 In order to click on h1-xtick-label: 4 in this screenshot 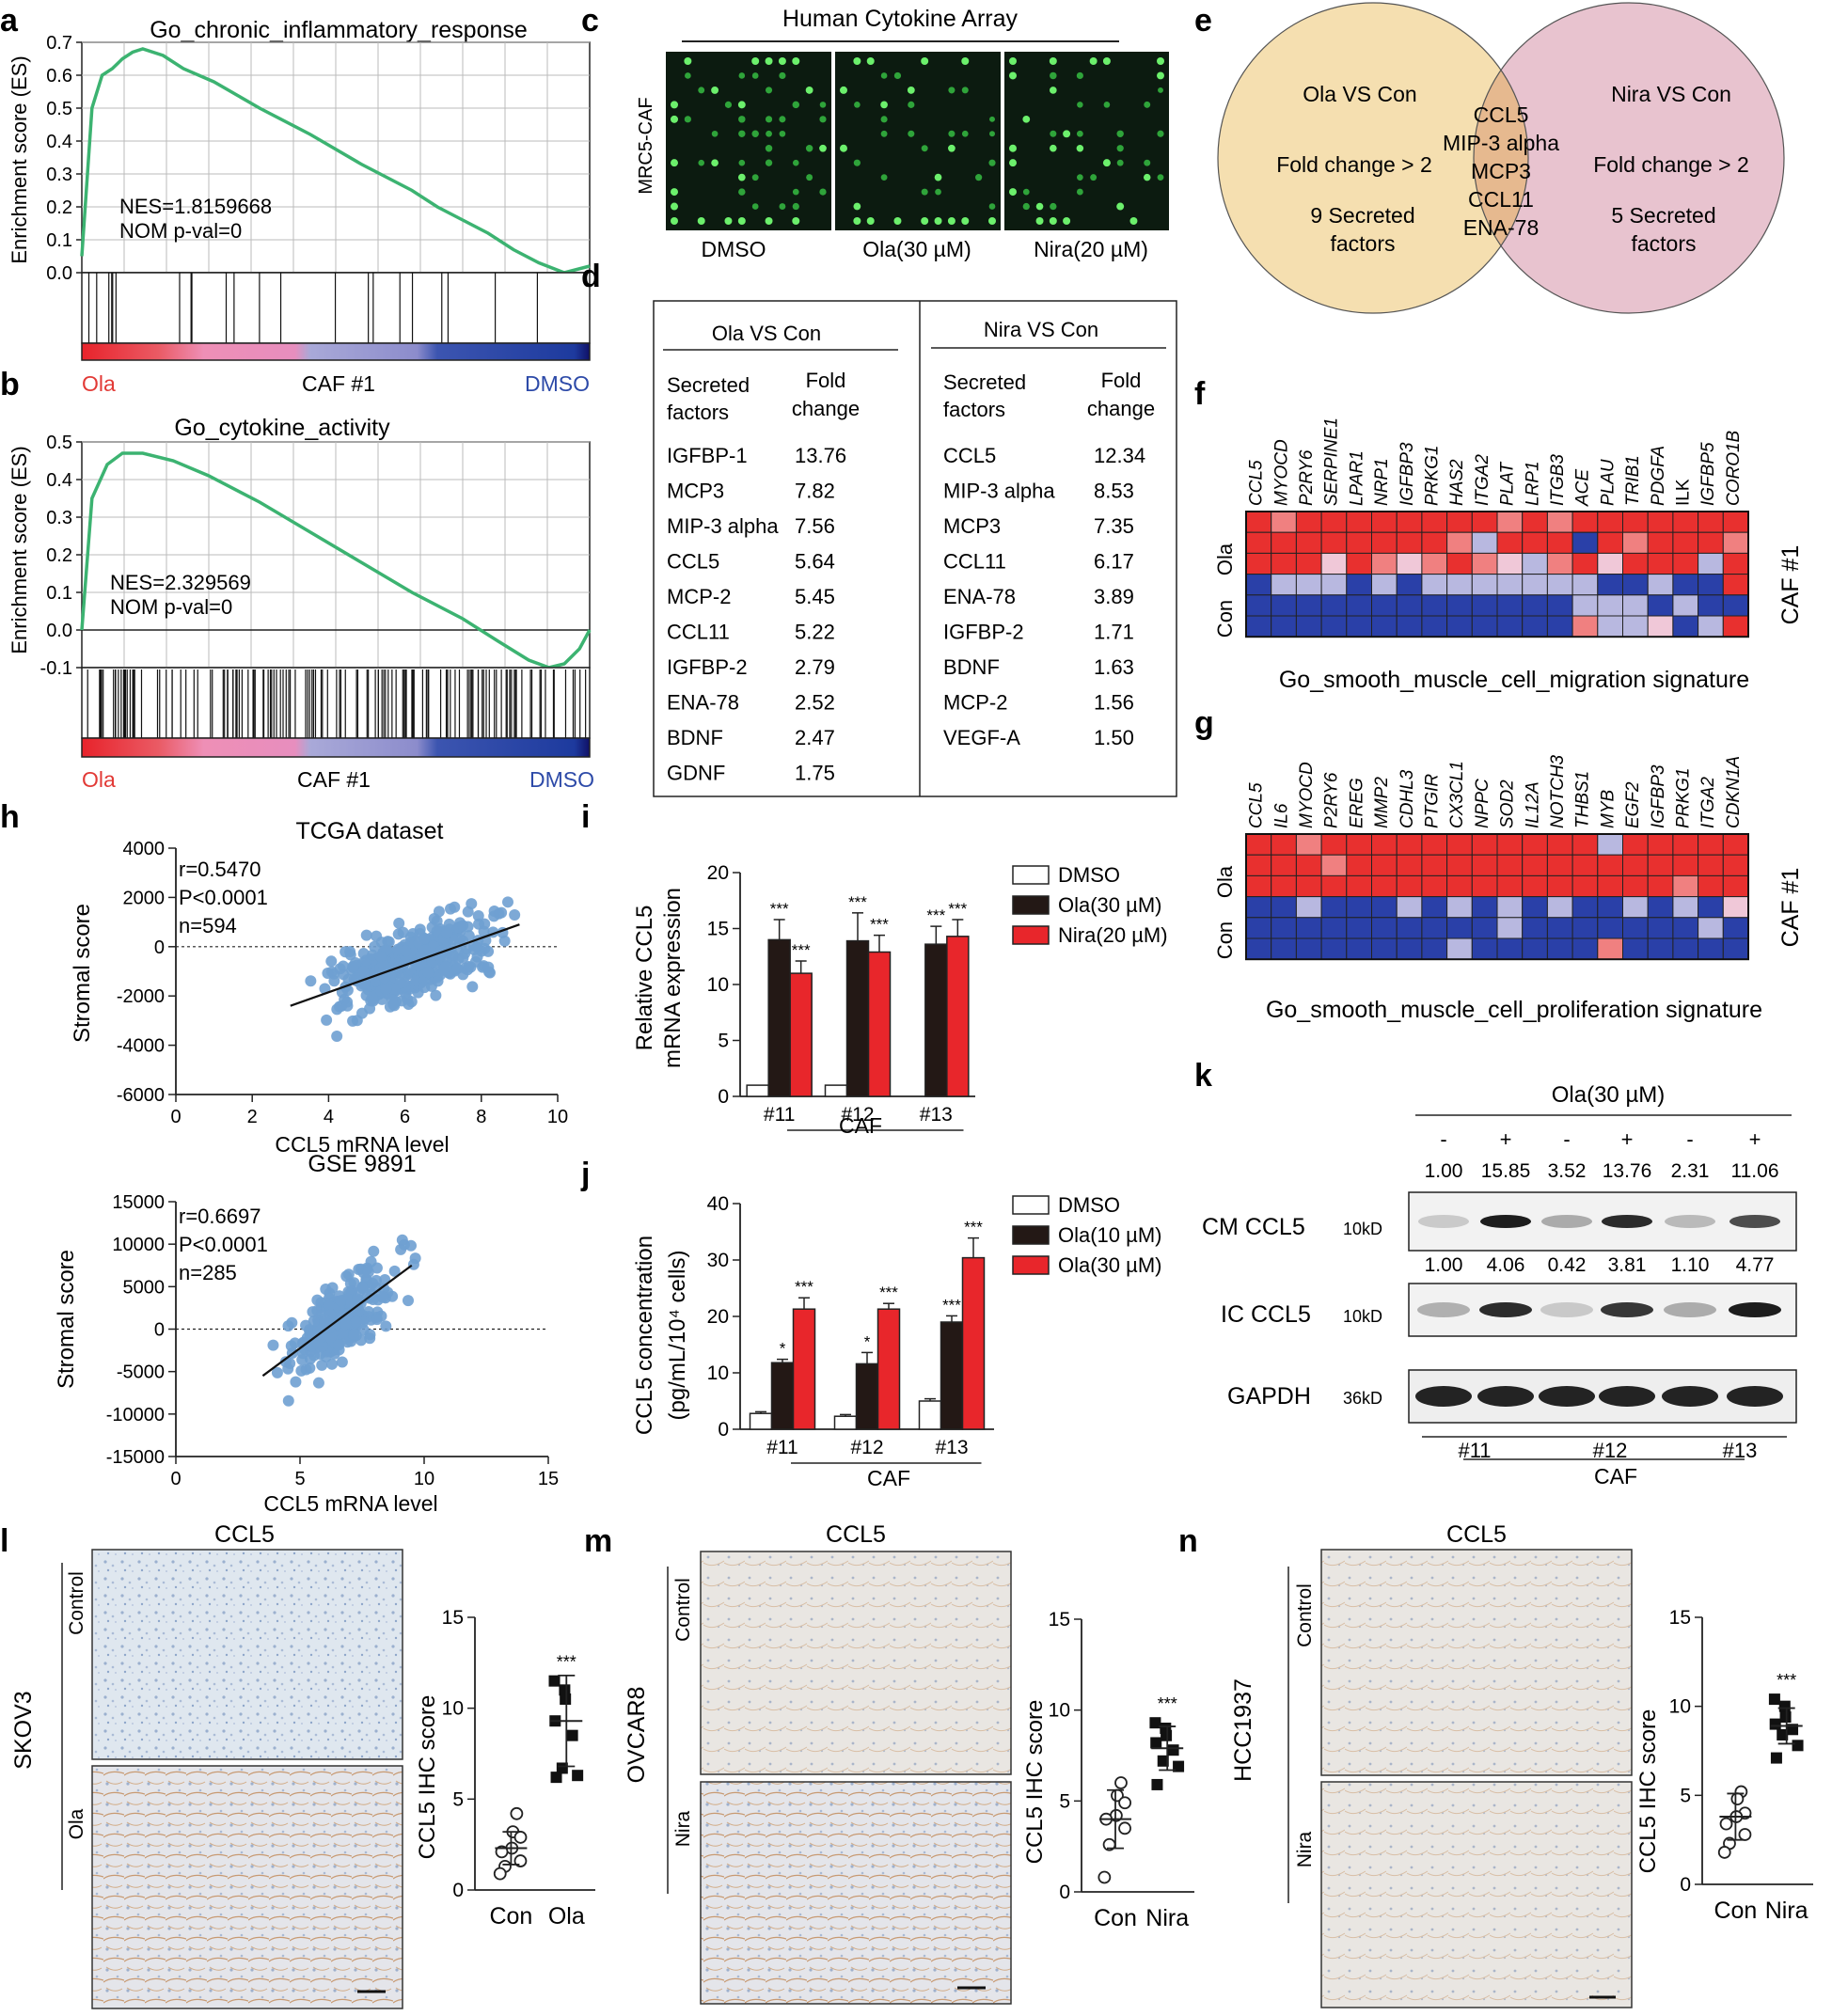, I will do `click(329, 1117)`.